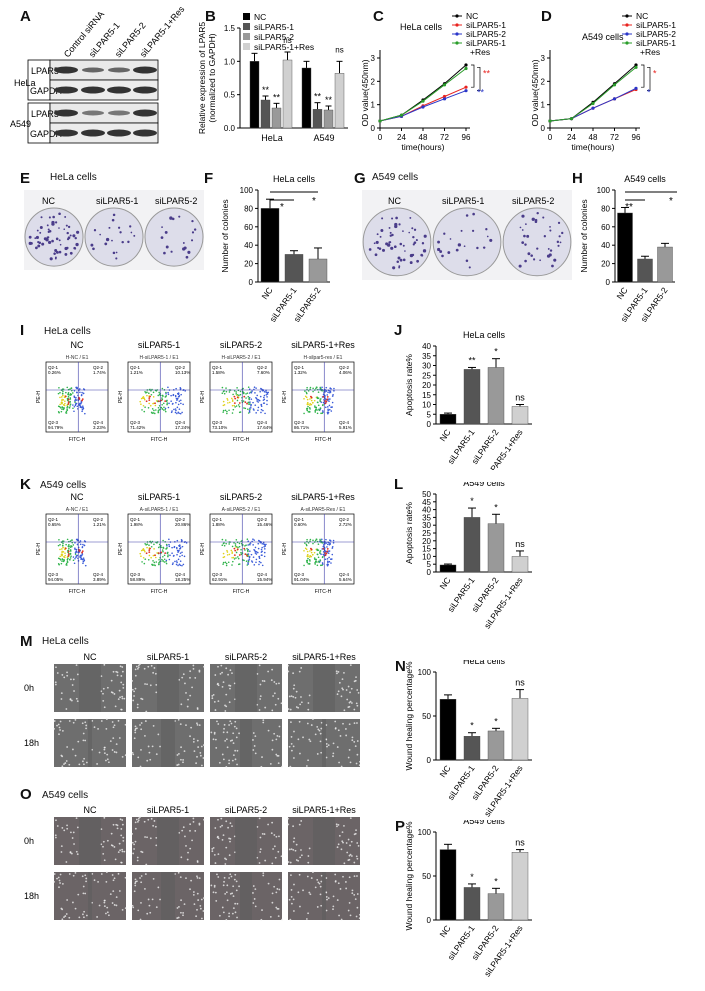 The image size is (705, 991). I want to click on chart-title: HeLa cells, so click(484, 663).